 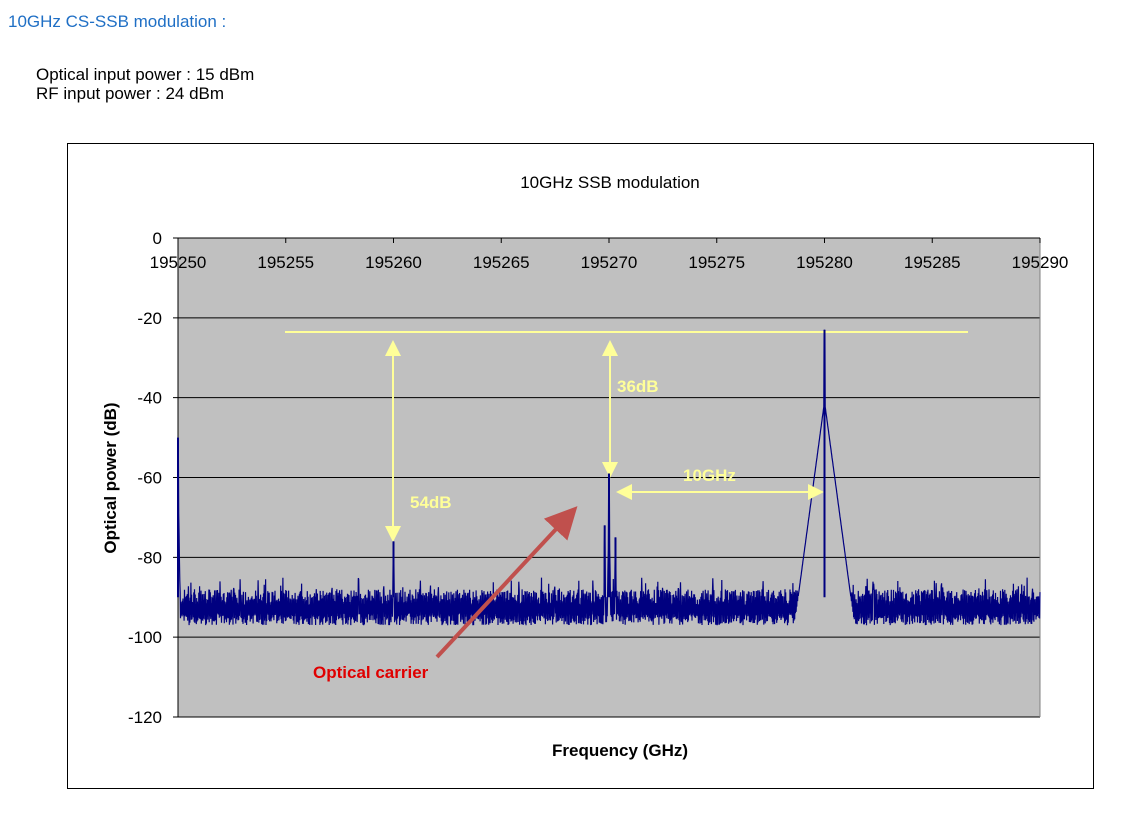 What do you see at coordinates (149, 318) in the screenshot?
I see `y-tick-label: -20` at bounding box center [149, 318].